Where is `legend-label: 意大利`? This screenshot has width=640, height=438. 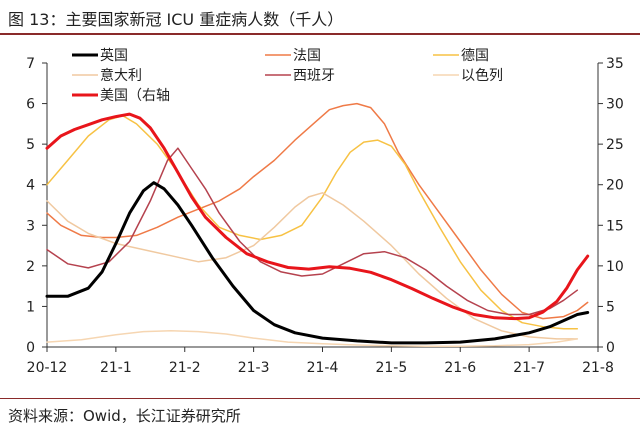
legend-label: 意大利 is located at coordinates (121, 75).